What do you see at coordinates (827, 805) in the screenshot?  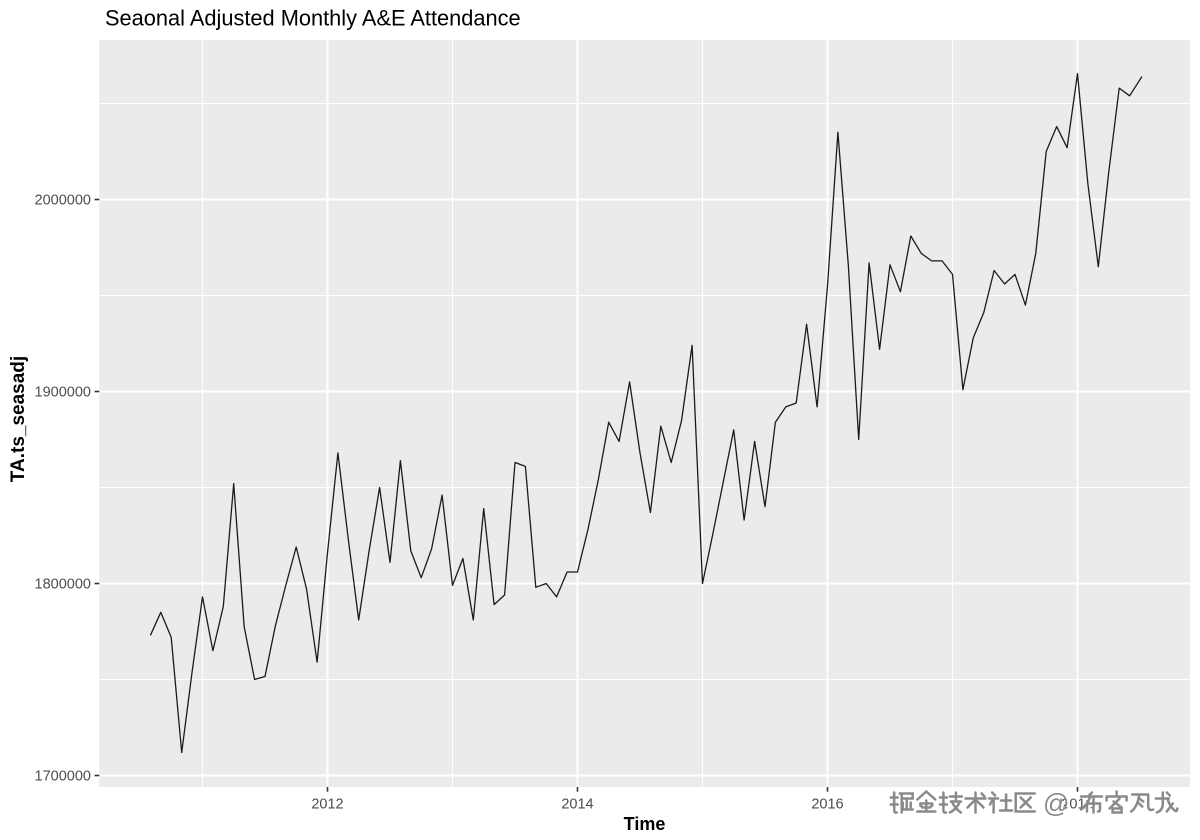 I see `svg-text: 2016` at bounding box center [827, 805].